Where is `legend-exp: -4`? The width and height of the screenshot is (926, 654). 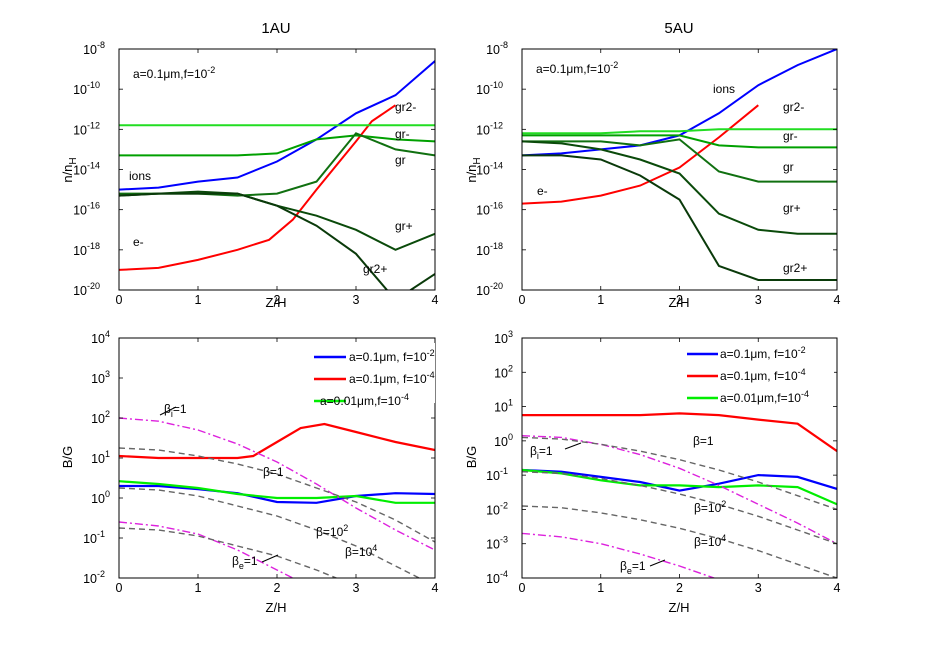 legend-exp: -4 is located at coordinates (431, 375).